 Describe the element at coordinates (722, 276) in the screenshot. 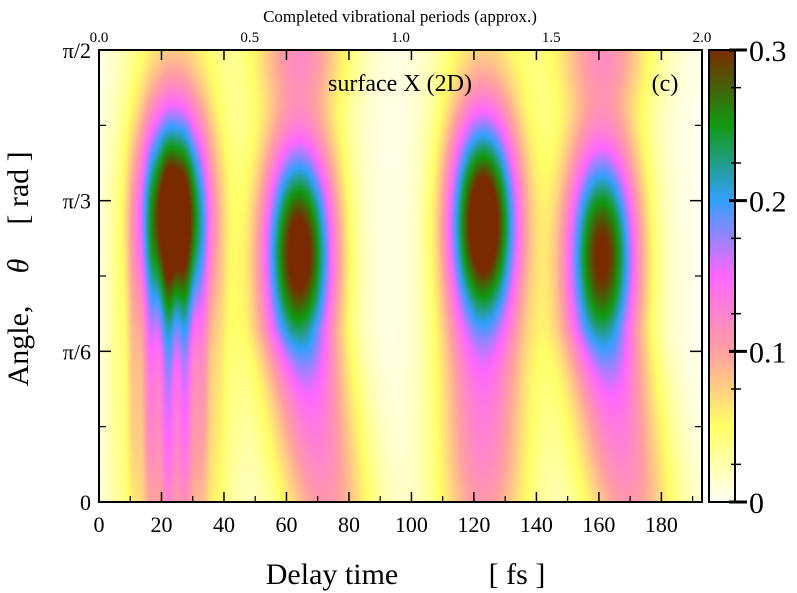

I see `colorbar-gradient` at that location.